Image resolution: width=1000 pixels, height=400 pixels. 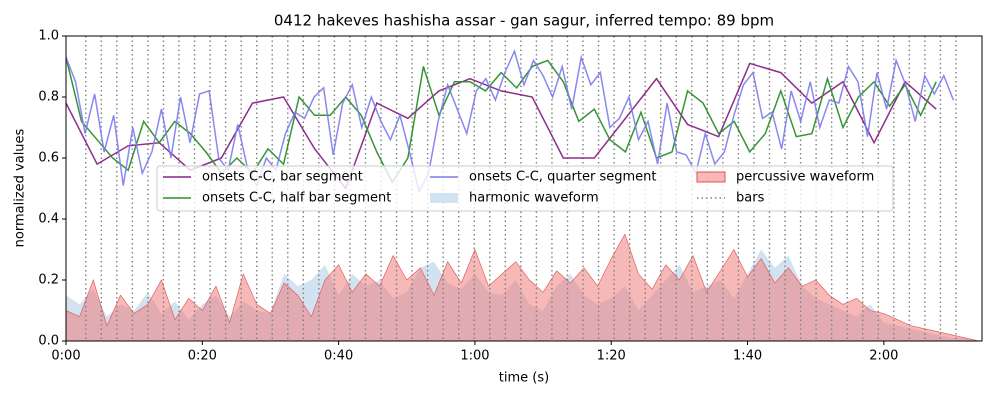 I want to click on y-tick-label: 0.4, so click(x=48, y=219).